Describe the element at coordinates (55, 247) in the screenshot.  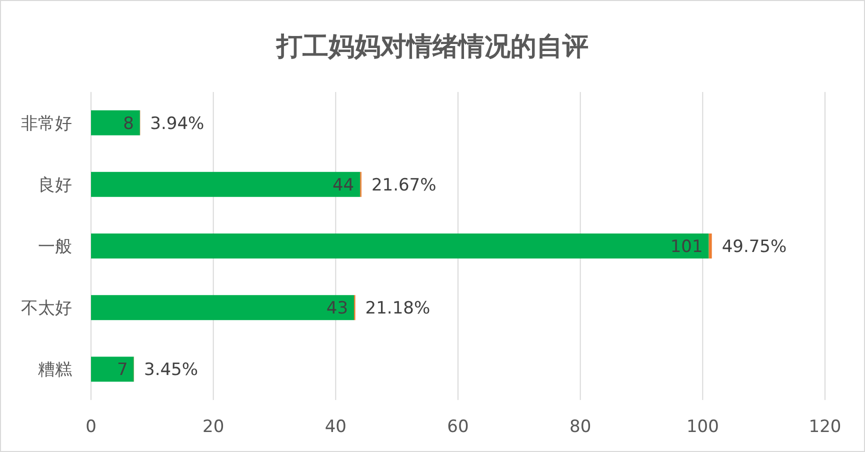
I see `y-tick-label: 一般` at that location.